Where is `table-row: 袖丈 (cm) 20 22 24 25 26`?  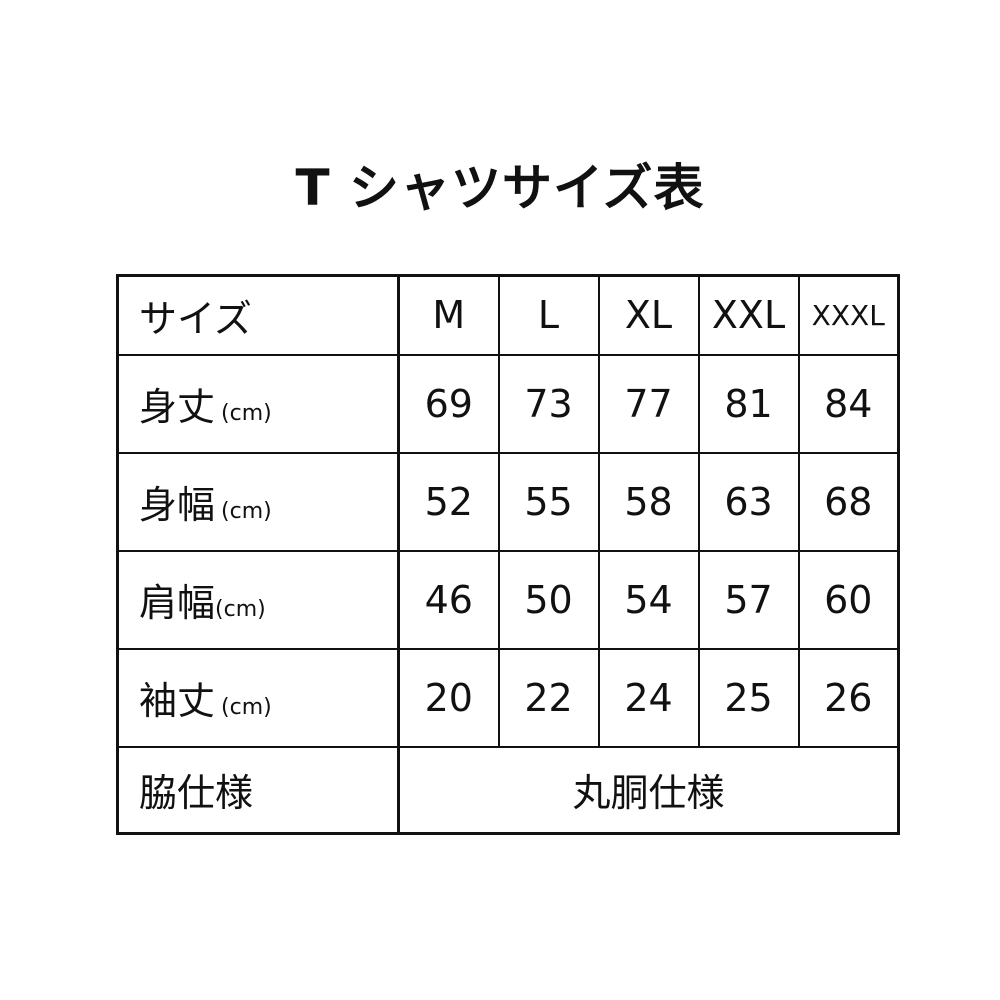 table-row: 袖丈 (cm) 20 22 24 25 26 is located at coordinates (508, 697).